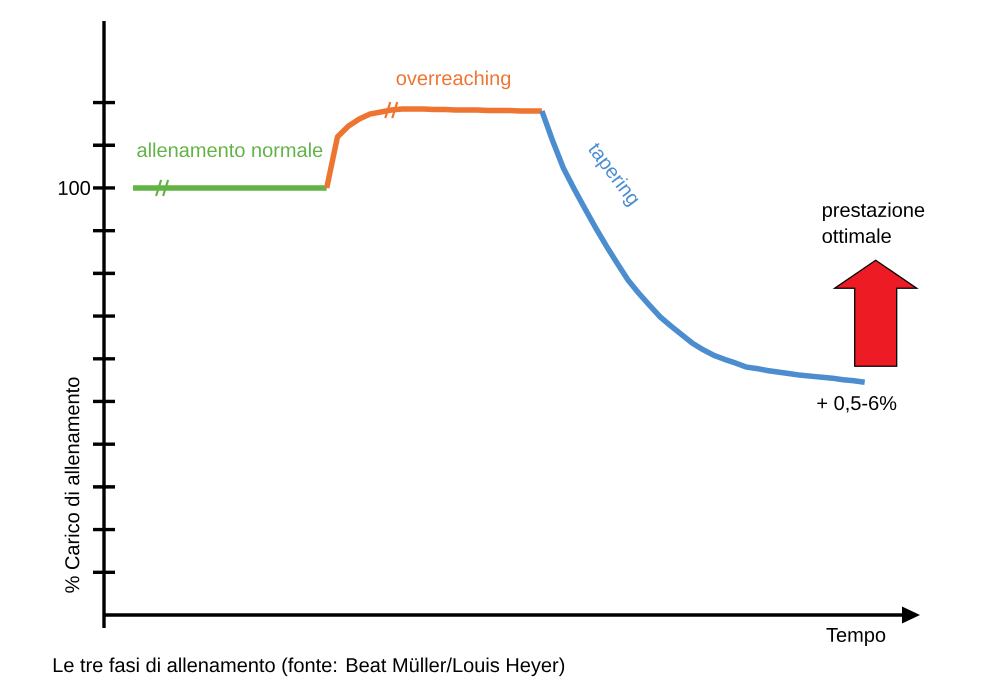 This screenshot has height=691, width=987. I want to click on x-axis-title: Tempo, so click(856, 637).